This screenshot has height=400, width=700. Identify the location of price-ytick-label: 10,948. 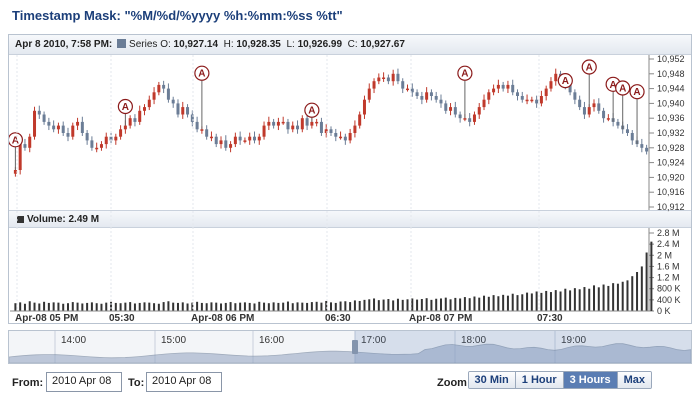
(671, 74).